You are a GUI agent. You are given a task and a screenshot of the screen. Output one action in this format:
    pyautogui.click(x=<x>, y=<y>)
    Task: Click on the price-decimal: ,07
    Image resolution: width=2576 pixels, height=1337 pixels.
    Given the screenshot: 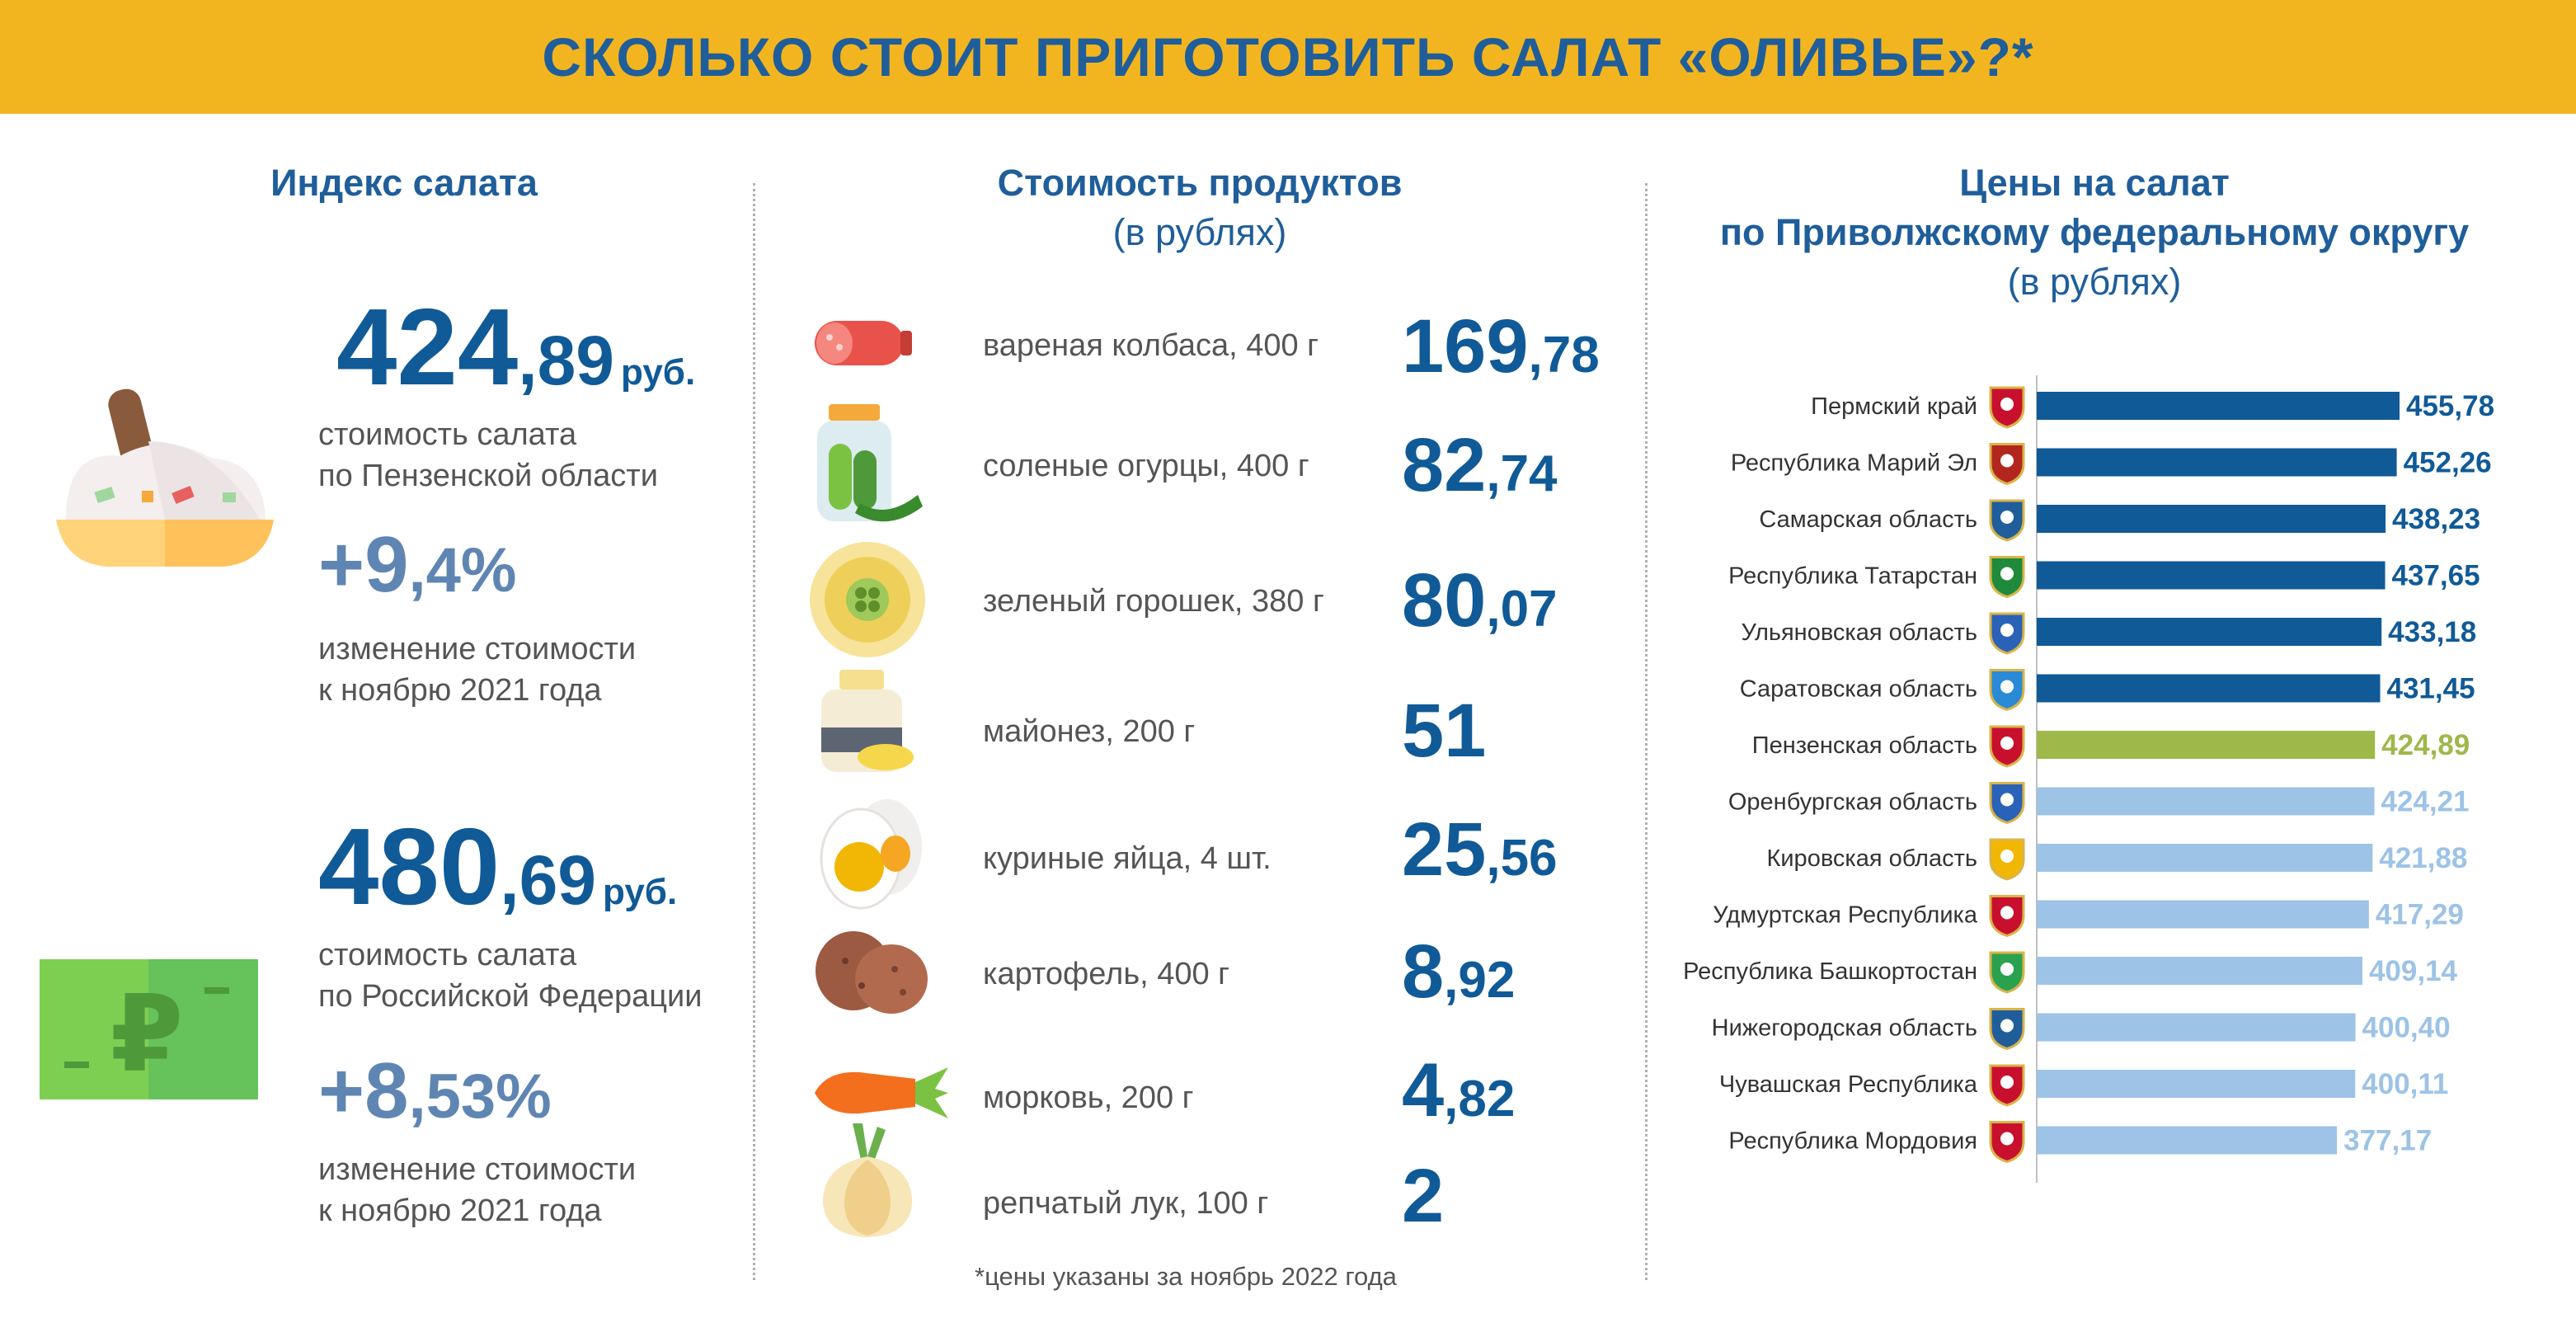 What is the action you would take?
    pyautogui.click(x=1522, y=609)
    